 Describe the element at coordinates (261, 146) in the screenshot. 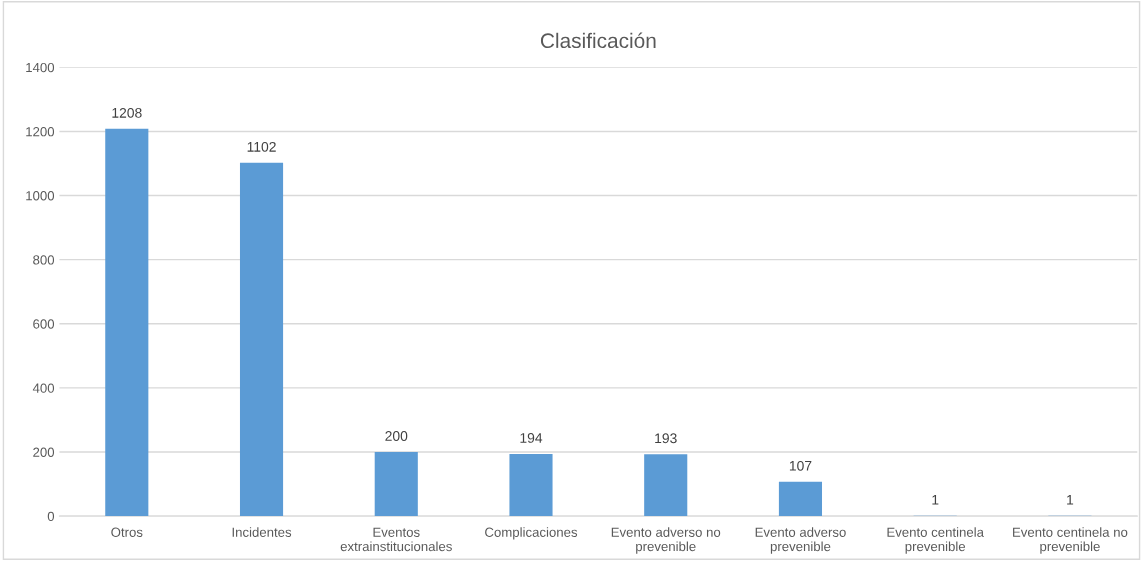

I see `data-label: 1102` at that location.